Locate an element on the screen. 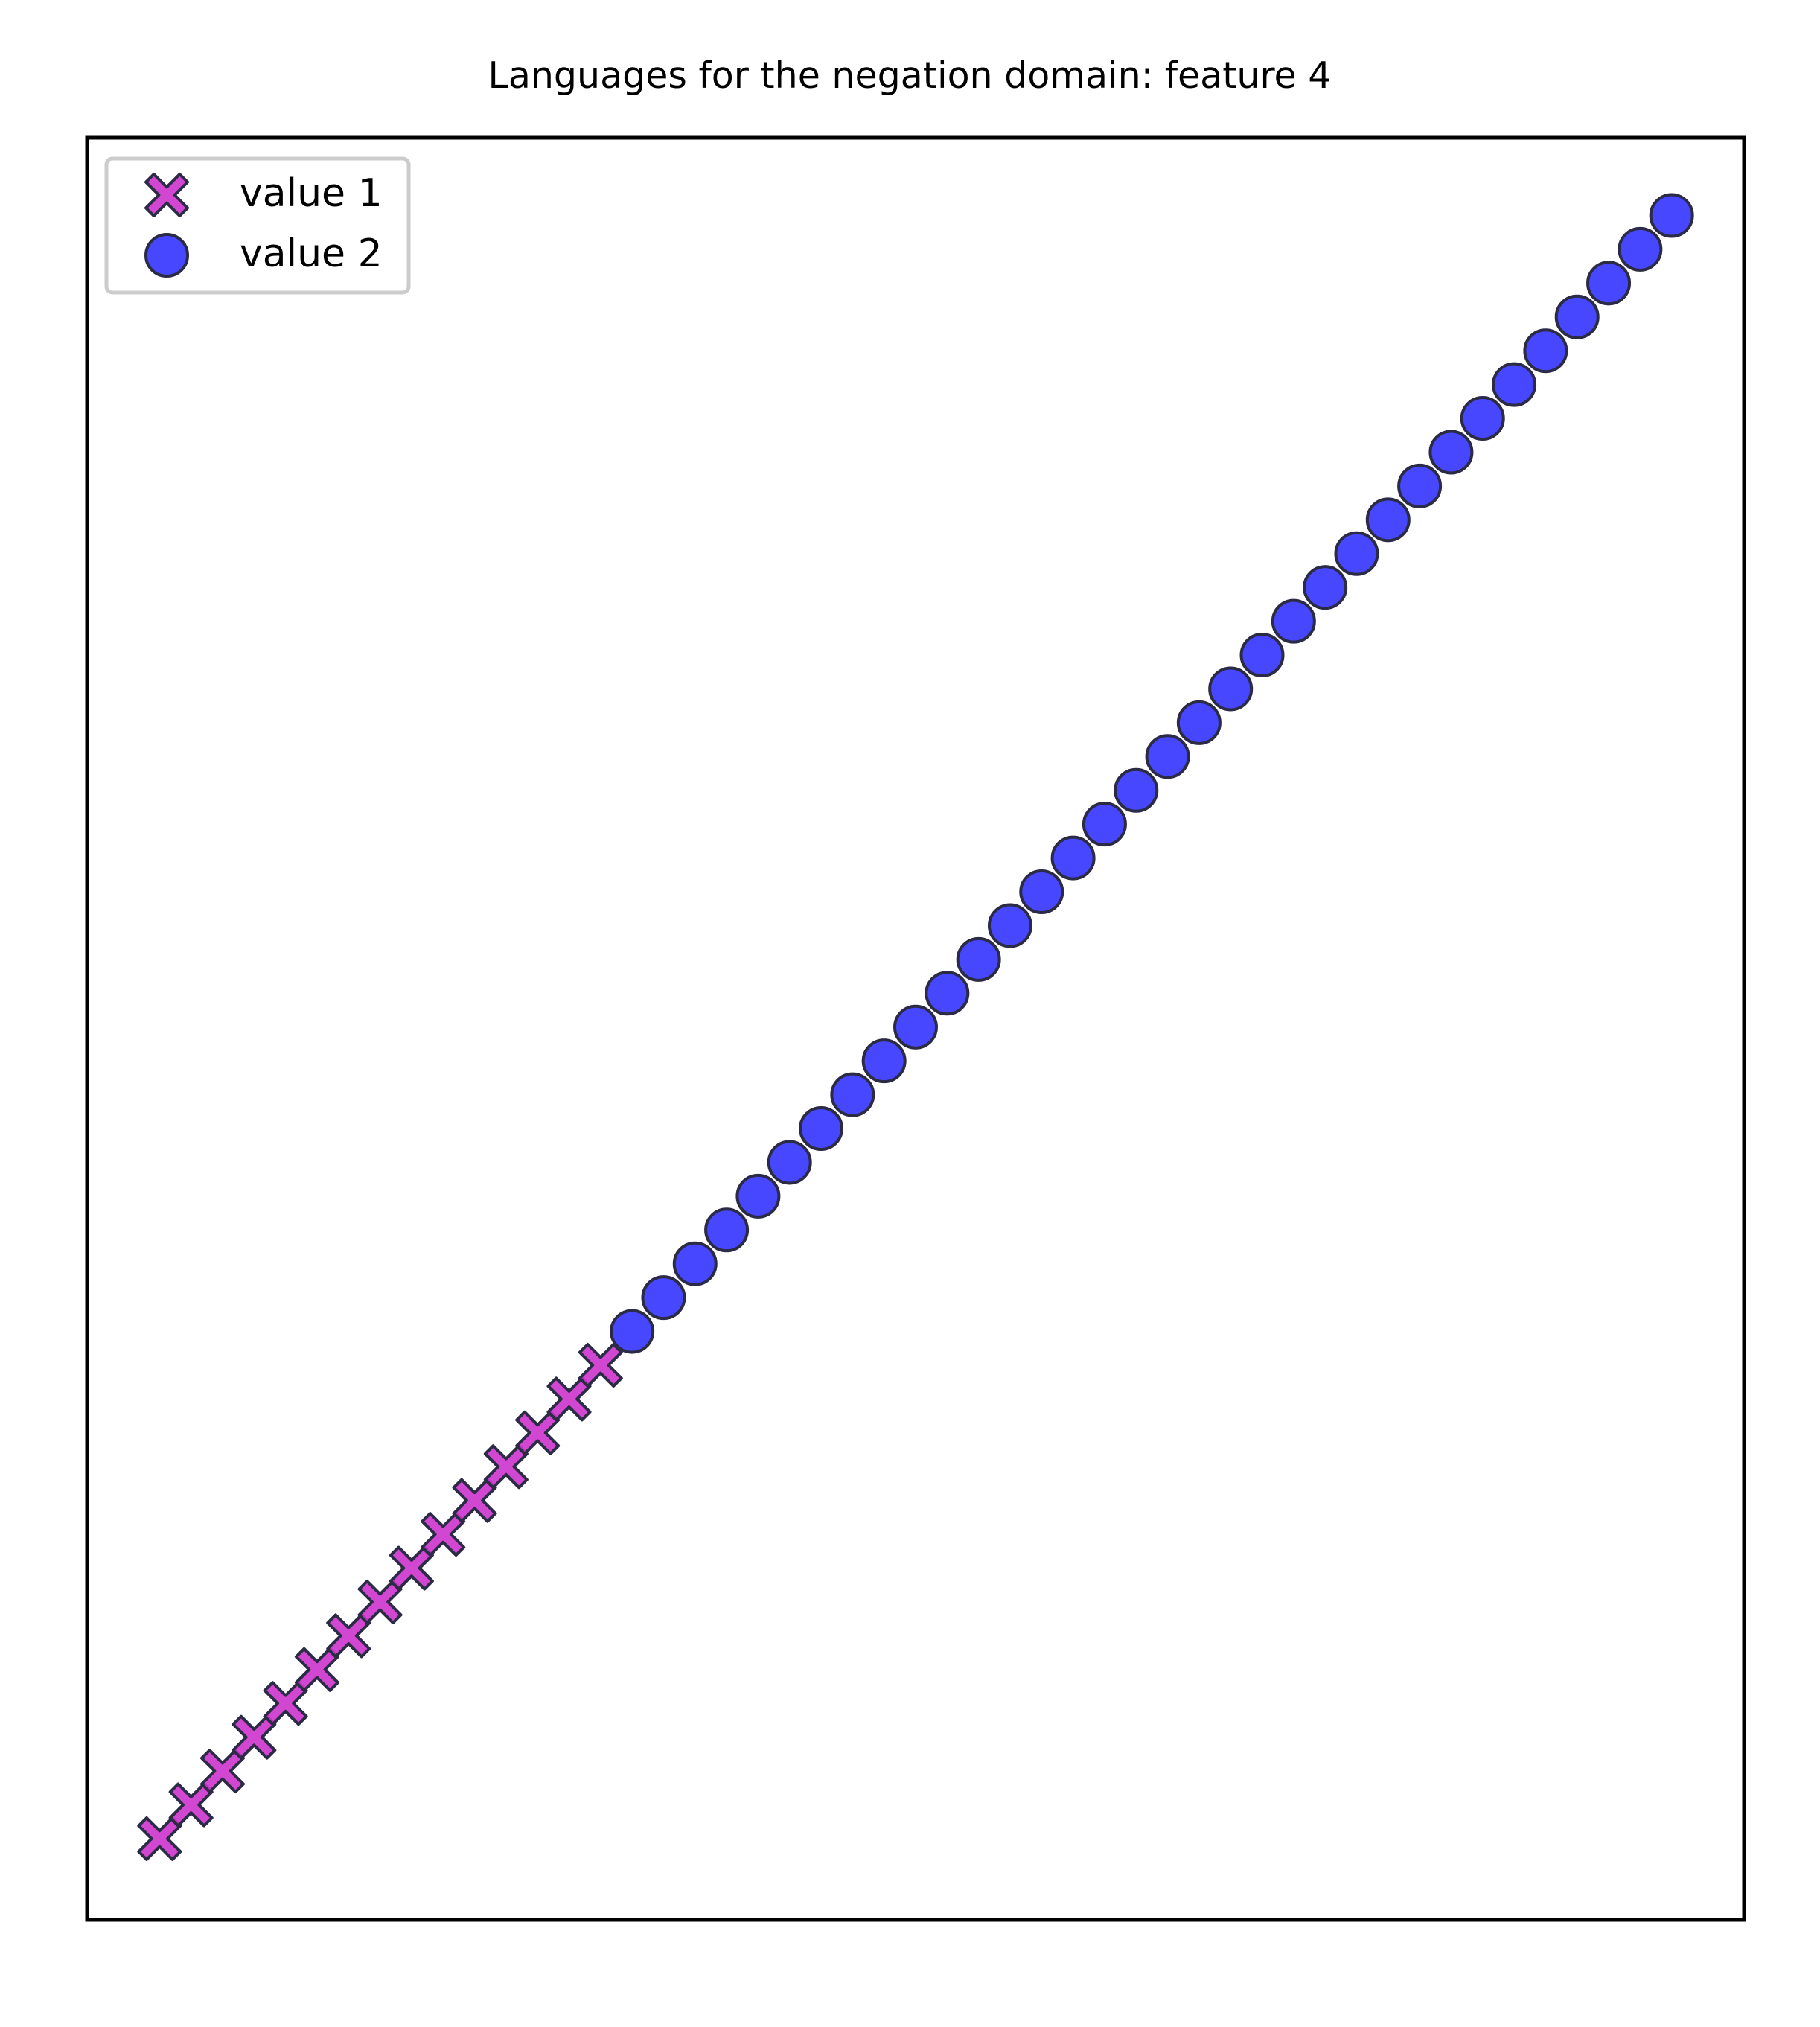 The image size is (1820, 2027). legend-label-value-2: value 2 is located at coordinates (311, 254).